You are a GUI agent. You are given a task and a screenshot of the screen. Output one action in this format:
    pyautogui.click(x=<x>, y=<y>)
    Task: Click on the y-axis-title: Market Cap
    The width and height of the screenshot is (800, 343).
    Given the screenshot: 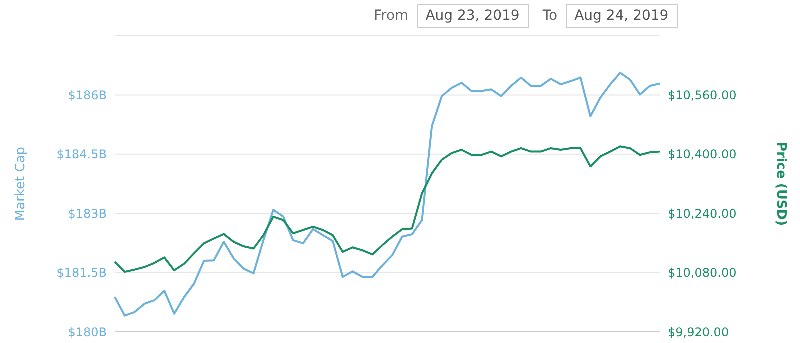 What is the action you would take?
    pyautogui.click(x=21, y=184)
    